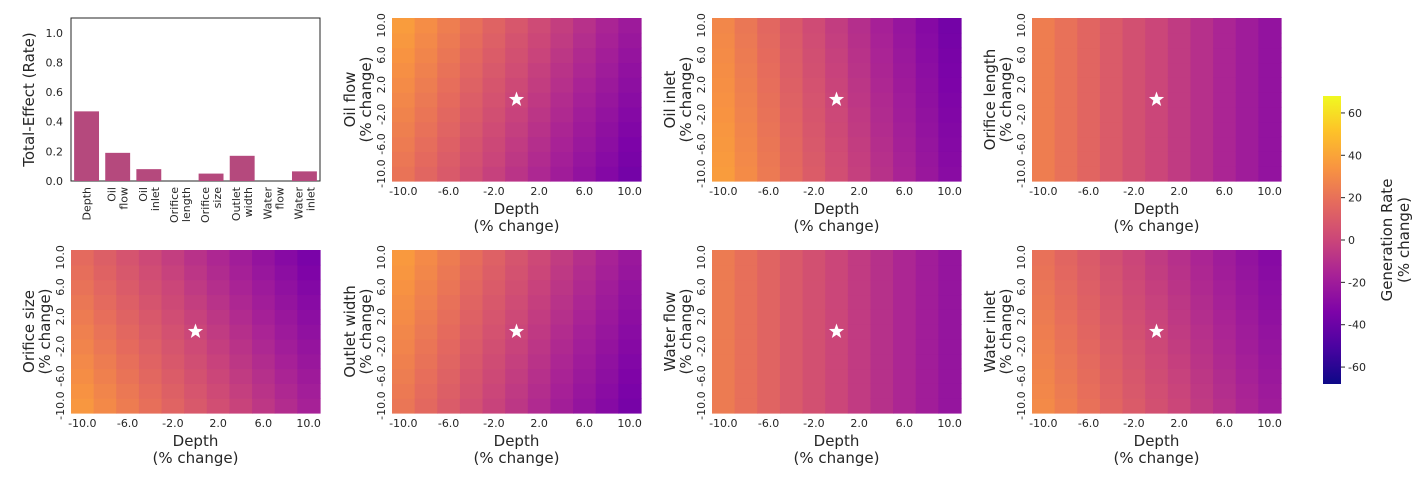  What do you see at coordinates (517, 458) in the screenshot?
I see `heatmap-x-axis-unit: (% change)` at bounding box center [517, 458].